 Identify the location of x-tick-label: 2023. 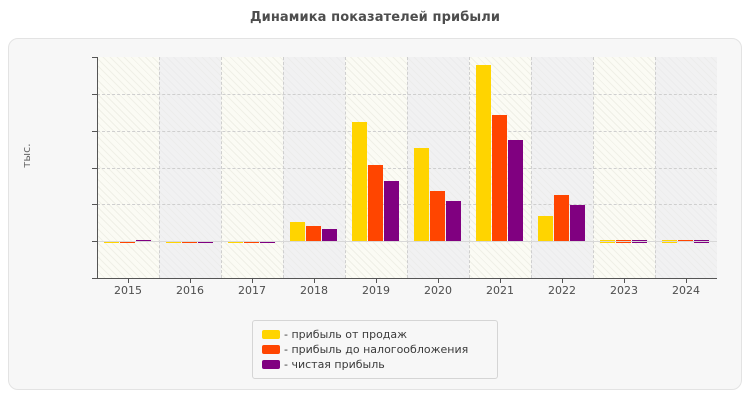
(624, 290).